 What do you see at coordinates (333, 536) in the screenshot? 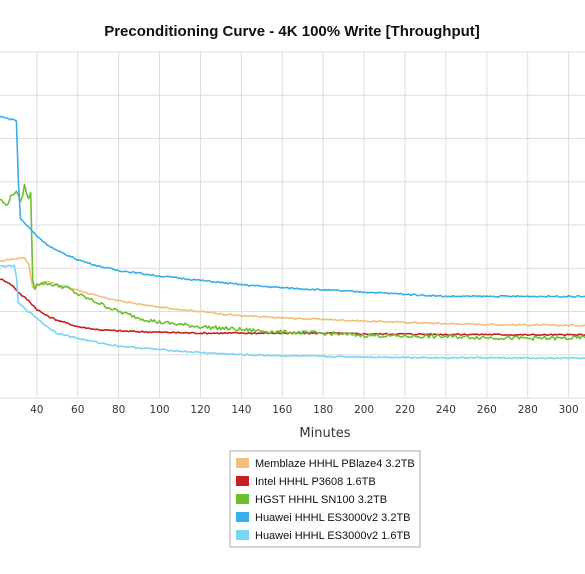
I see `legend-label: Huawei HHHL ES3000v2 1.6TB` at bounding box center [333, 536].